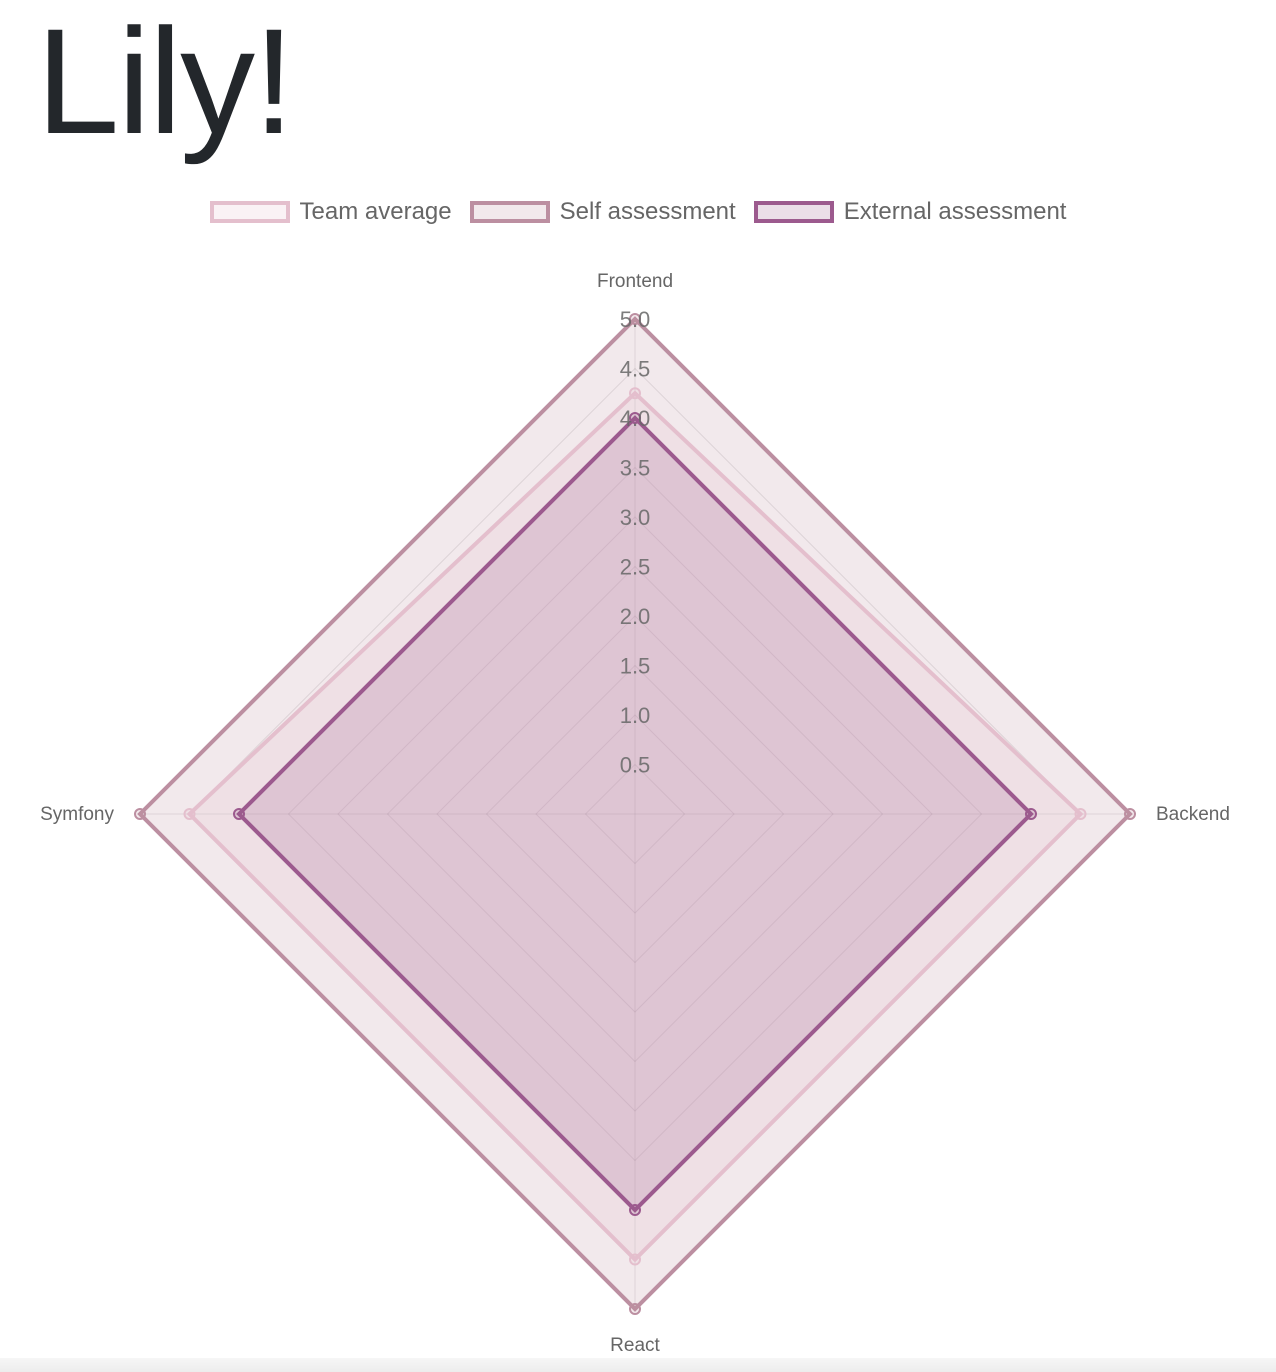 Image resolution: width=1276 pixels, height=1372 pixels. I want to click on legend-label-team-average: Team average, so click(375, 211).